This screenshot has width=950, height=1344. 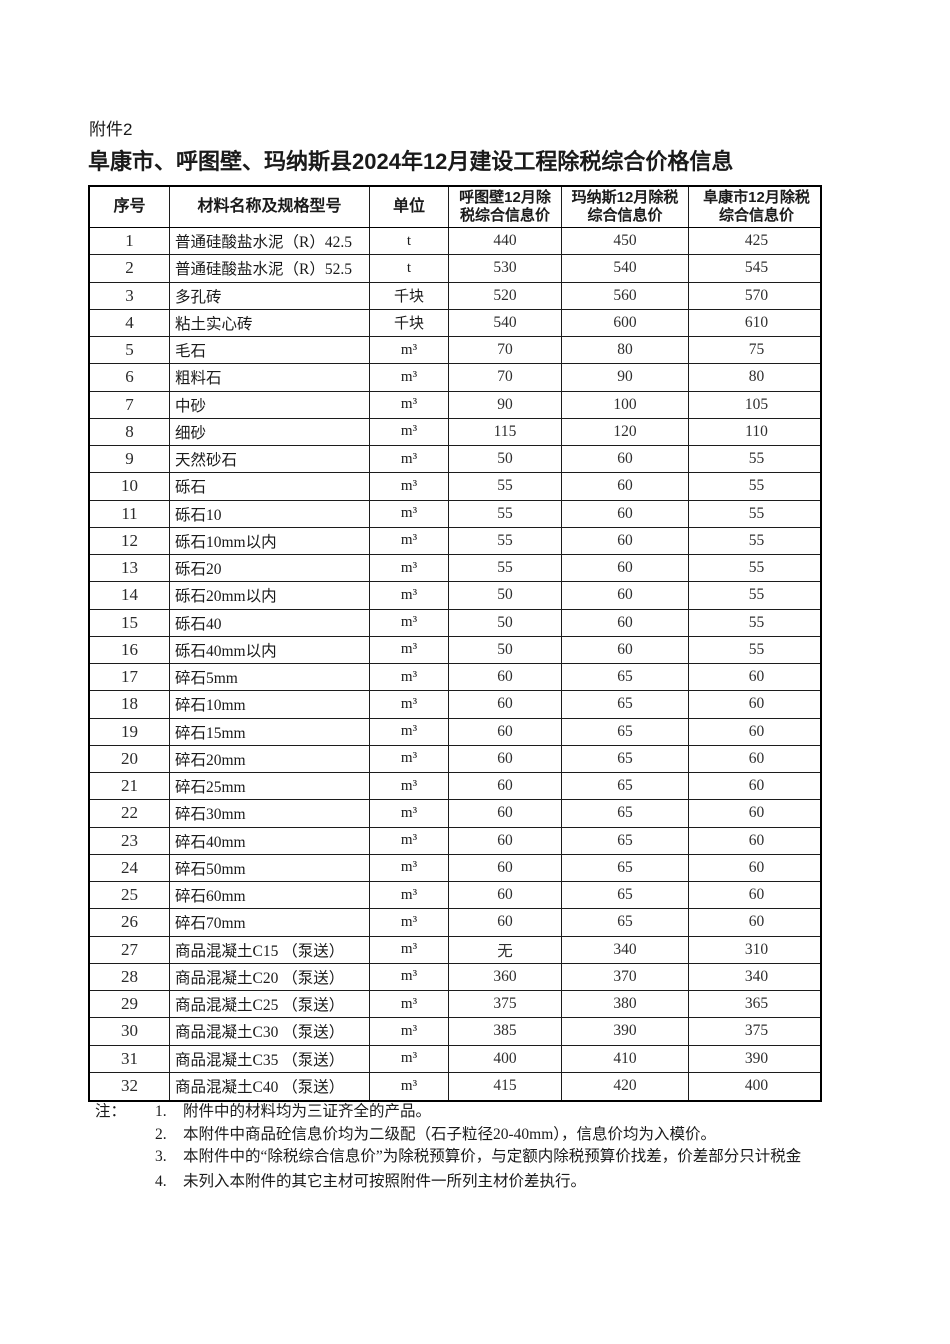 I want to click on cell-seq: 2, so click(x=130, y=268).